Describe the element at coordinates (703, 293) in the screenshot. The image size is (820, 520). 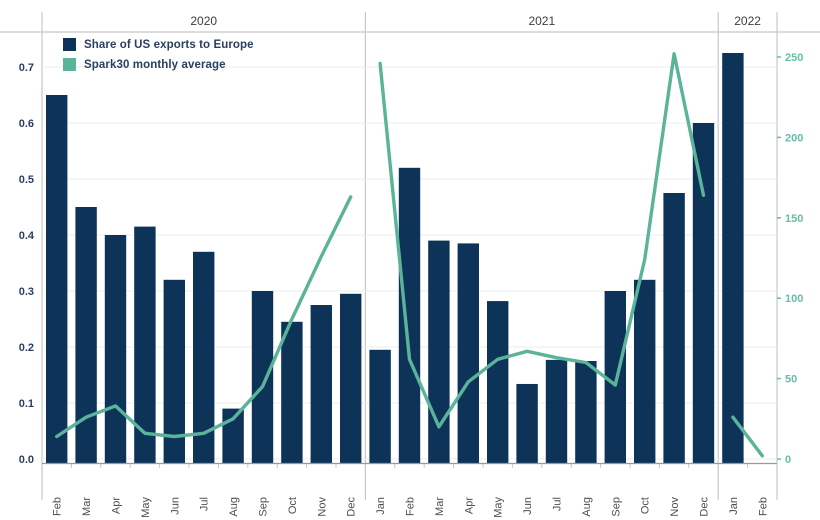
I see `bar-2021-Dec` at that location.